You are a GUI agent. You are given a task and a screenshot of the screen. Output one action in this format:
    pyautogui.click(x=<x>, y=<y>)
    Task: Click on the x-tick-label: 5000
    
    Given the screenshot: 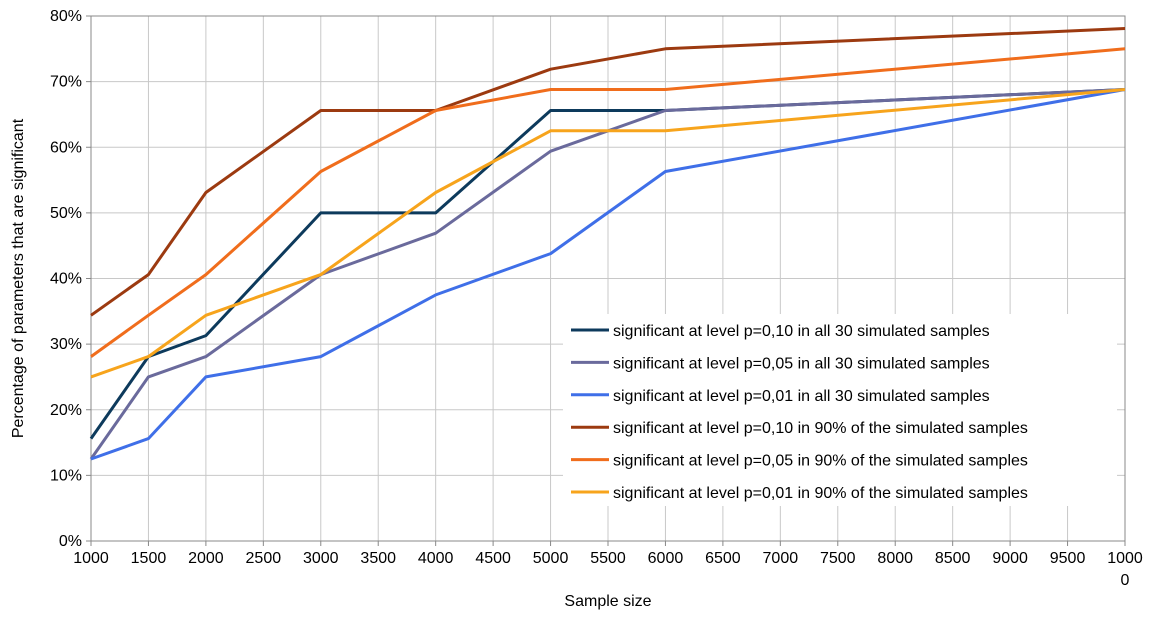 What is the action you would take?
    pyautogui.click(x=551, y=558)
    